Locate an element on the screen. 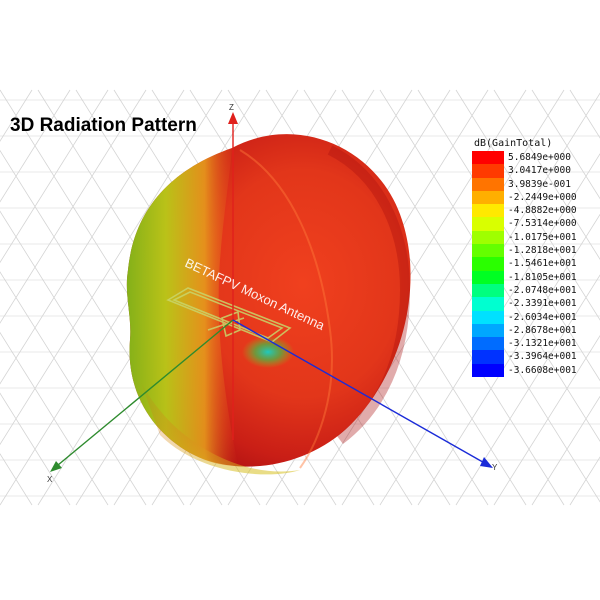 The width and height of the screenshot is (600, 600). legend-value: -2.0748e+001 is located at coordinates (542, 290).